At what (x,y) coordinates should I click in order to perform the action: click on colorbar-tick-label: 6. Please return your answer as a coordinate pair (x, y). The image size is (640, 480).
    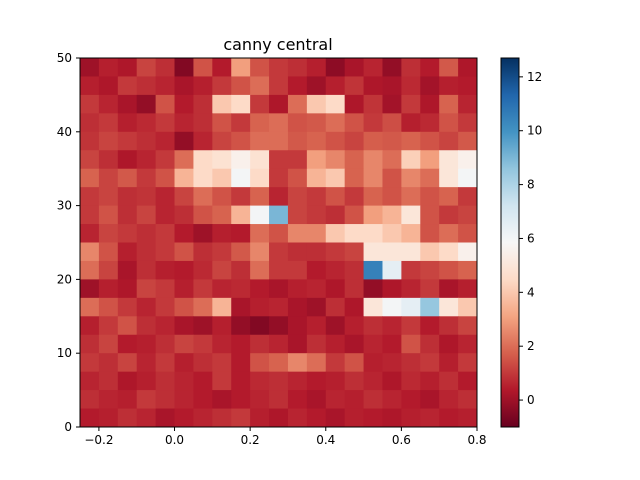
    Looking at the image, I should click on (531, 238).